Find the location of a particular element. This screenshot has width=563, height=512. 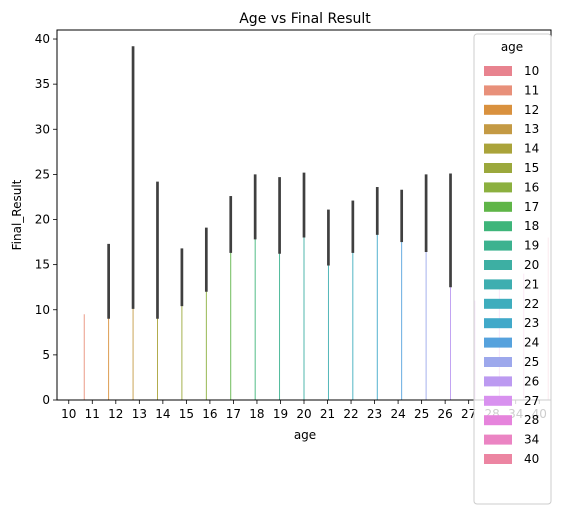

legend-label-28: 28 is located at coordinates (531, 420).